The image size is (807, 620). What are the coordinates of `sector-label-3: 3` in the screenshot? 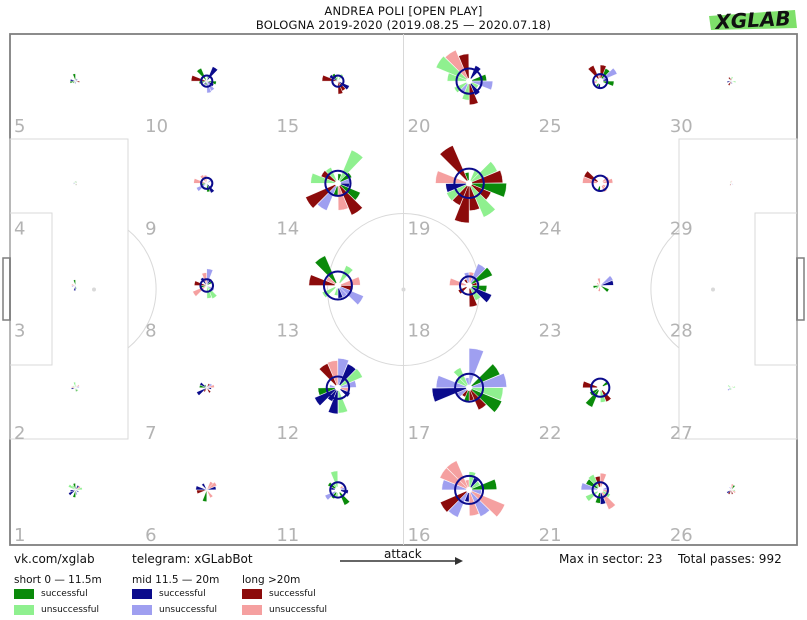 It's located at (19, 331).